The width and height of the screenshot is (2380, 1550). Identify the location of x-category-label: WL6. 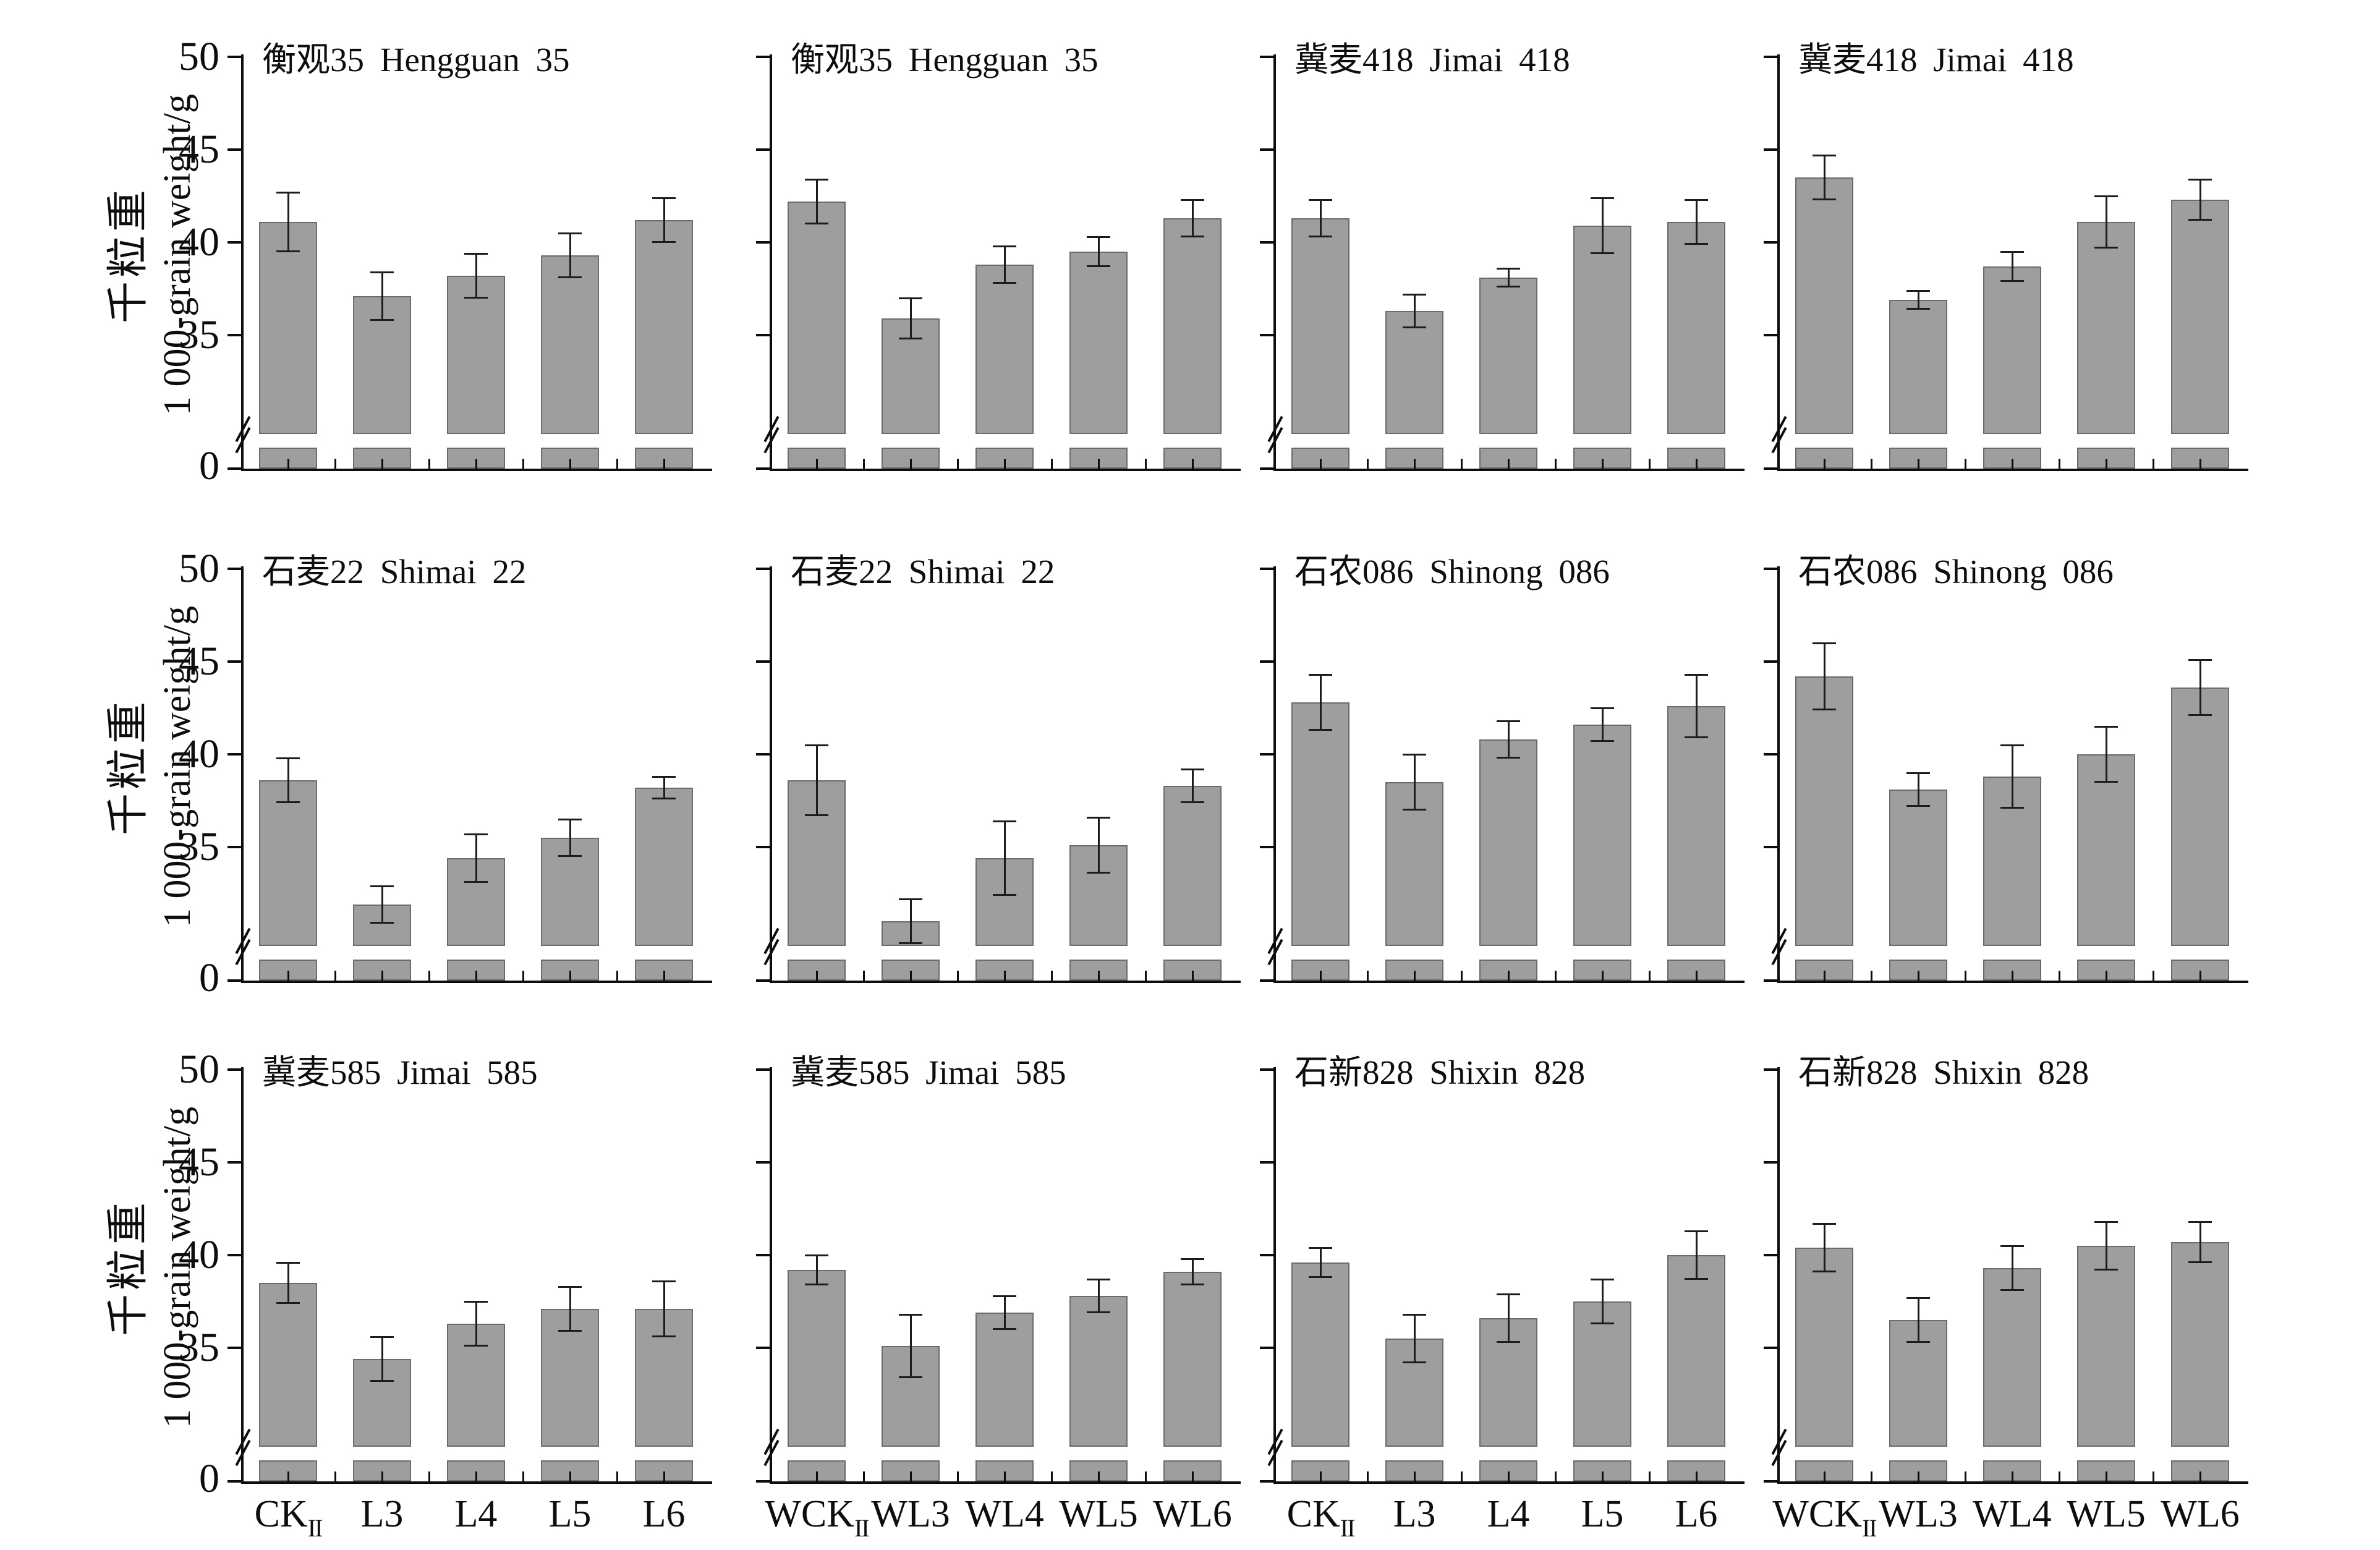
(2200, 1515).